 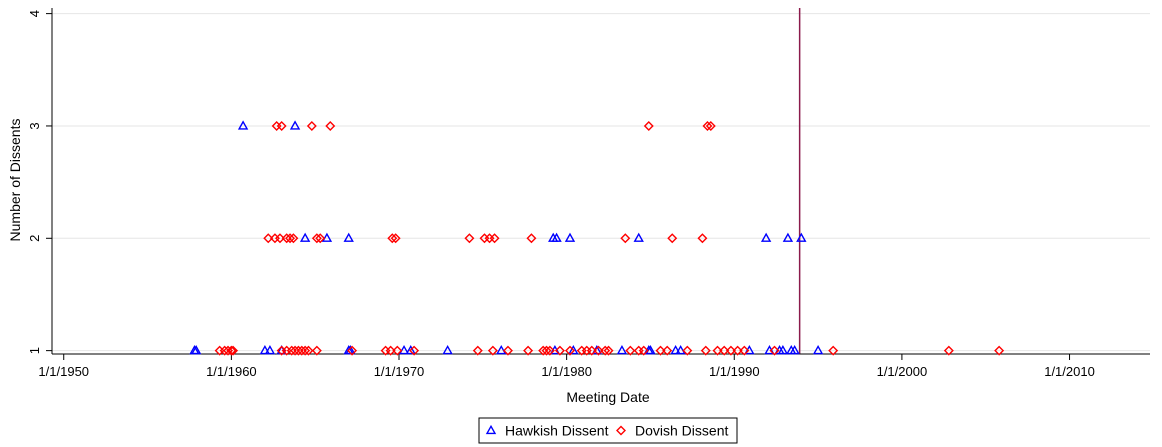 What do you see at coordinates (681, 431) in the screenshot?
I see `legend-label-dovish: Dovish Dissent` at bounding box center [681, 431].